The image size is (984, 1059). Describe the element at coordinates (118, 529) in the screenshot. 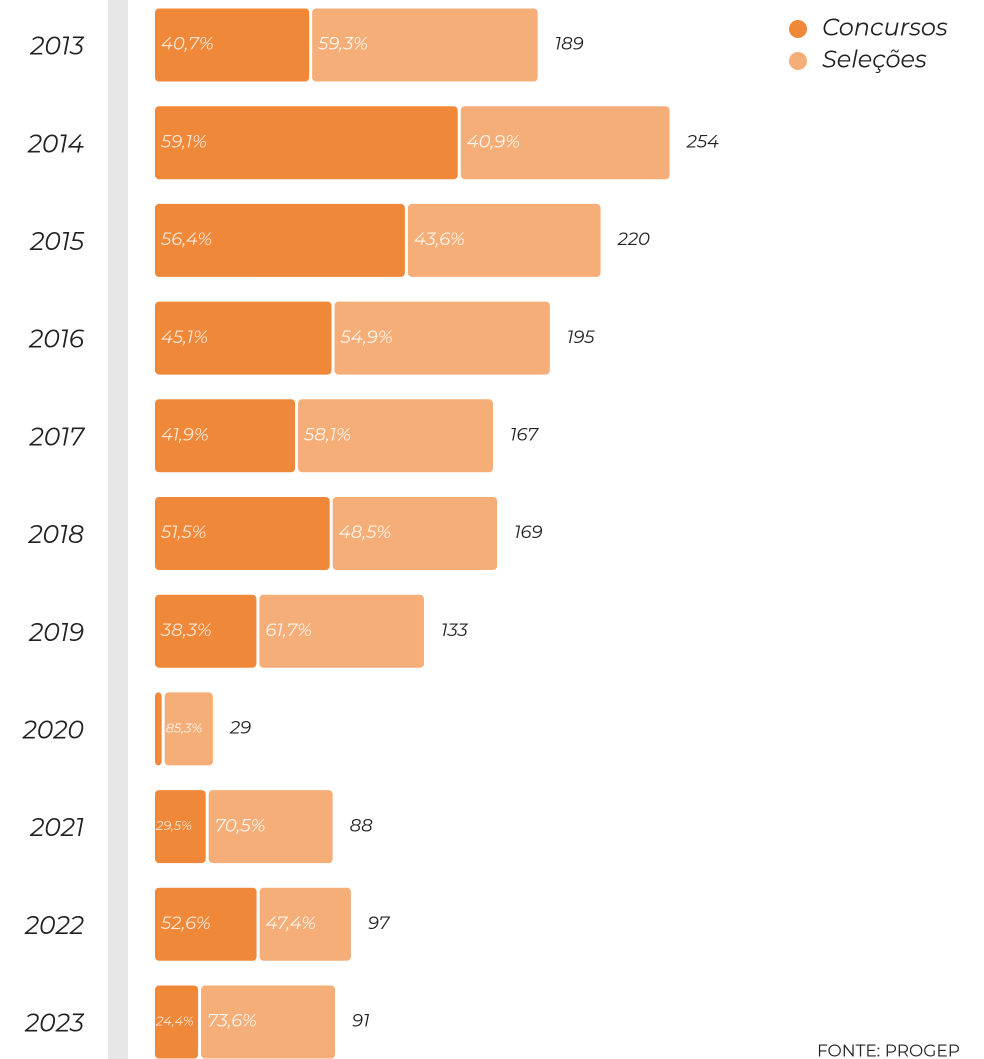

I see `axis-band` at that location.